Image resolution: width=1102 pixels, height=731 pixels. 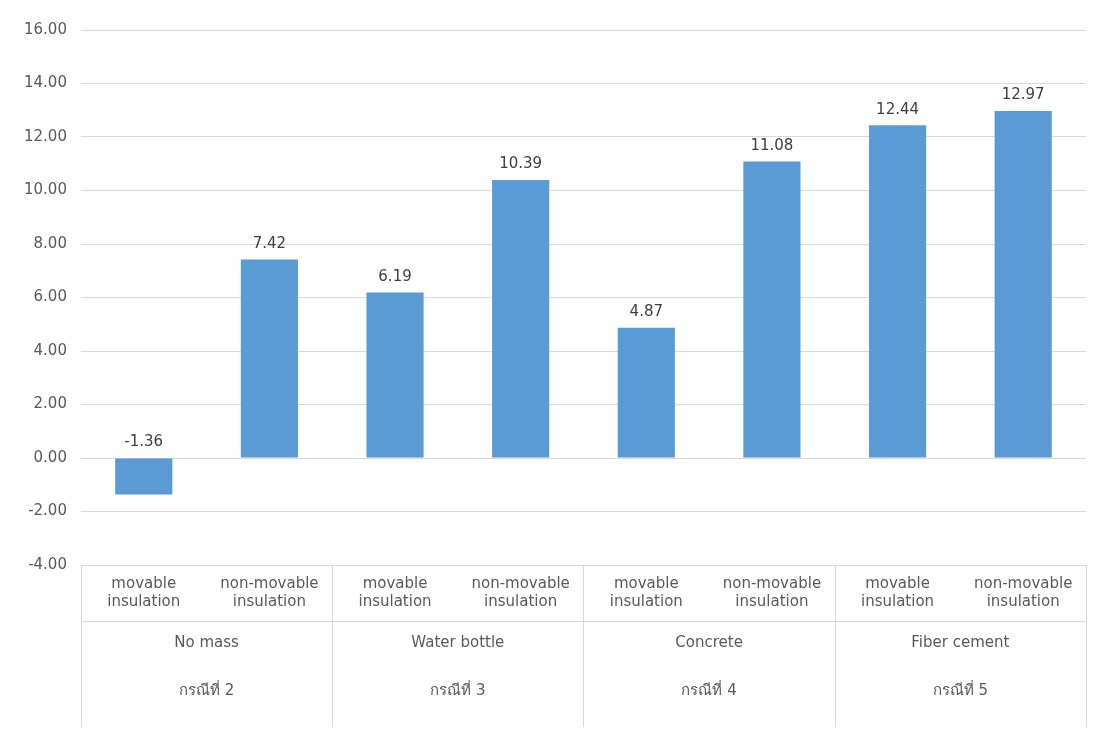 I want to click on data-label: -1.36, so click(x=144, y=441).